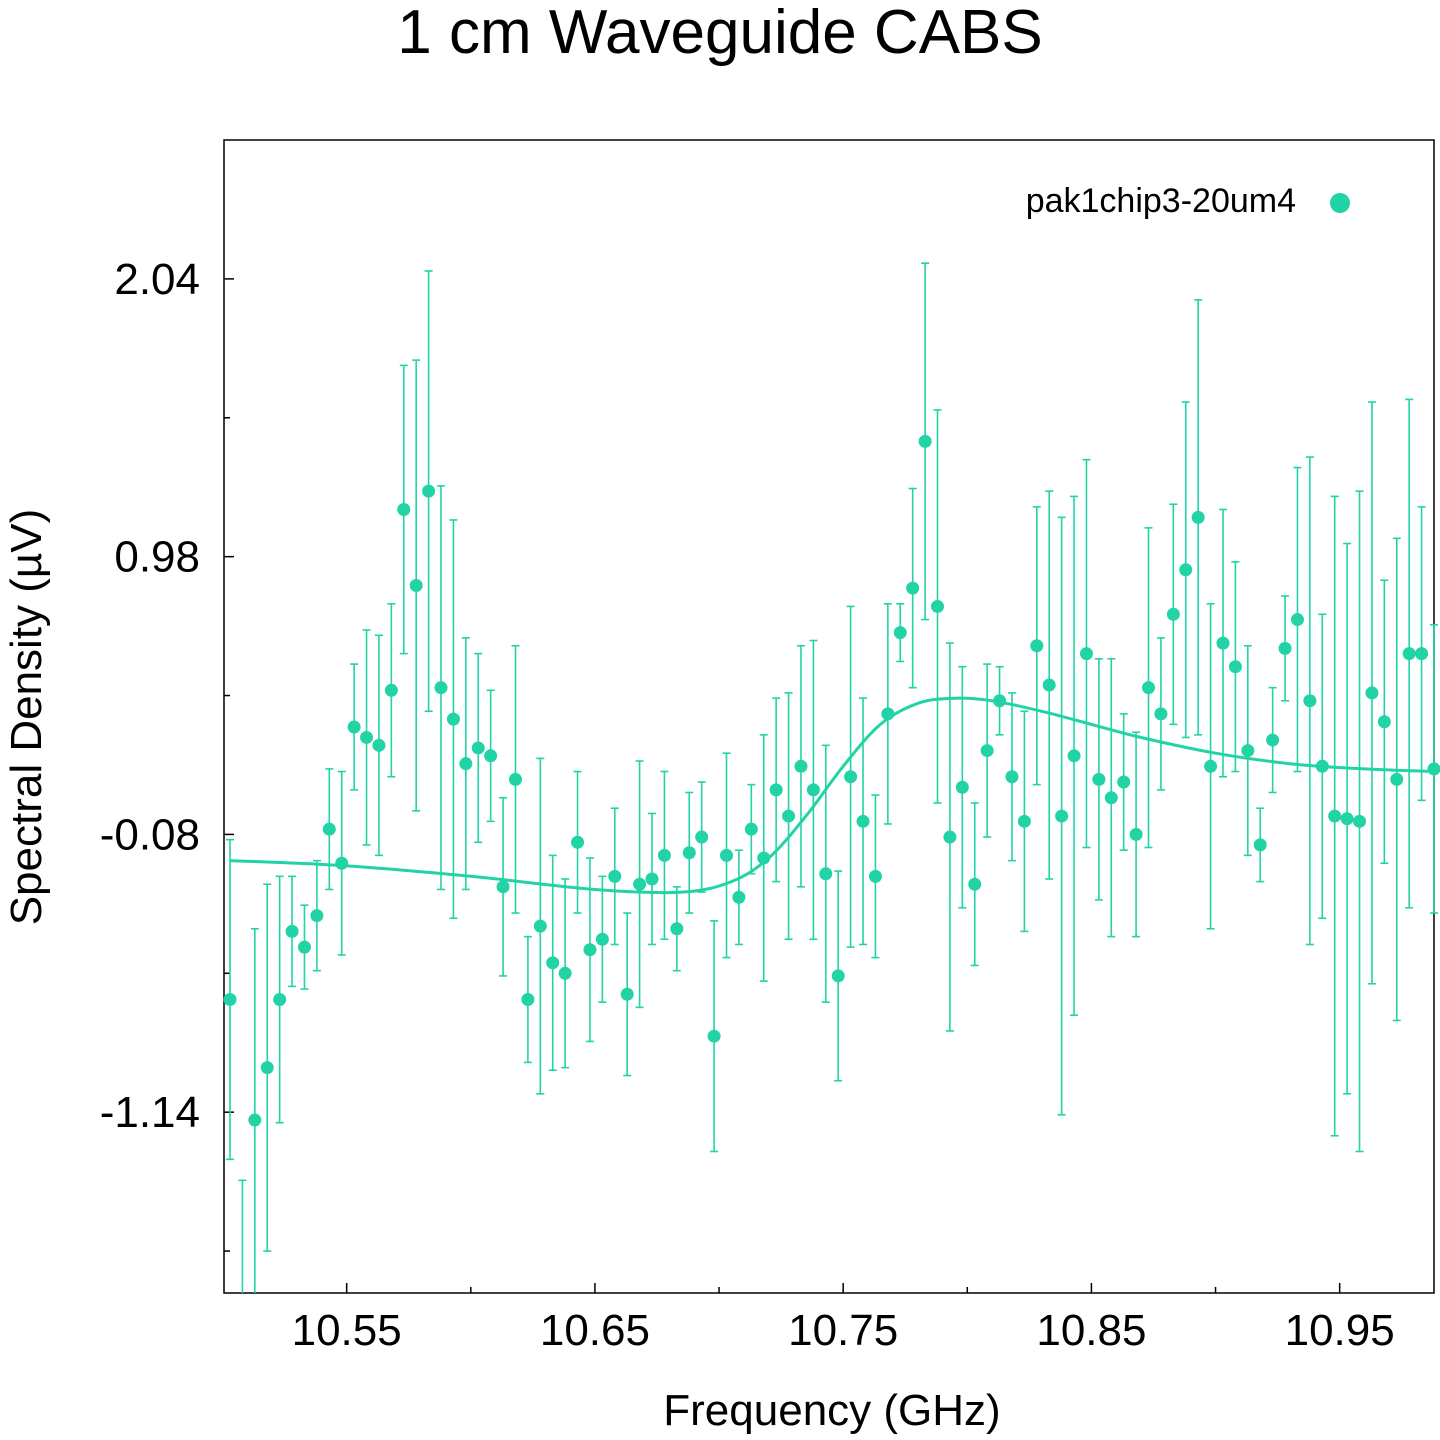  Describe the element at coordinates (1091, 1330) in the screenshot. I see `x-tick-label: 10.85` at that location.